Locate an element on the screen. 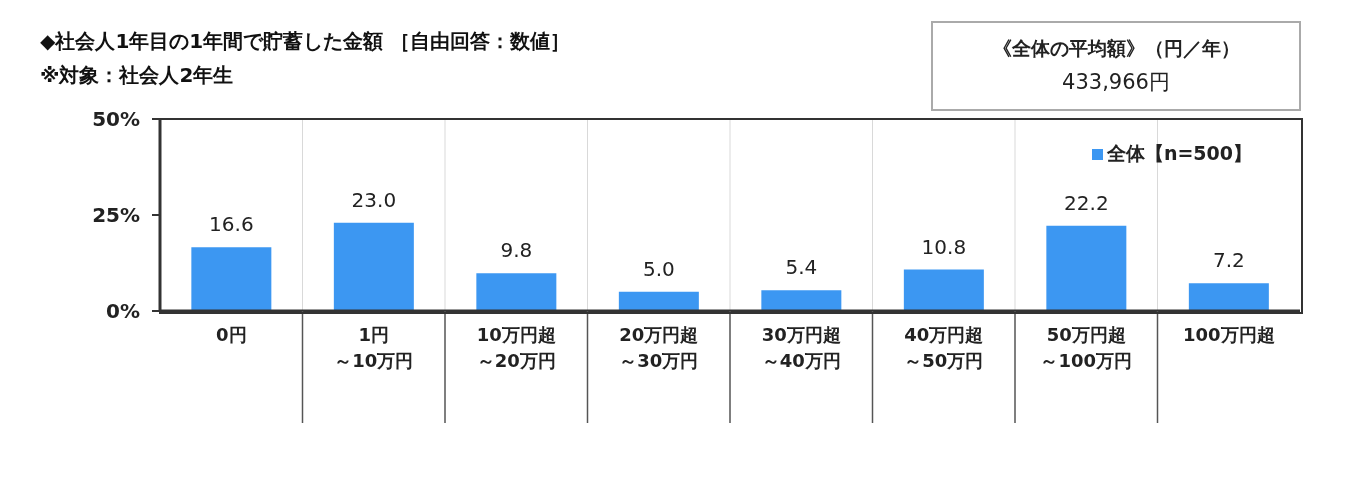  x-tick-label: 50万円超～100万円 is located at coordinates (1086, 347).